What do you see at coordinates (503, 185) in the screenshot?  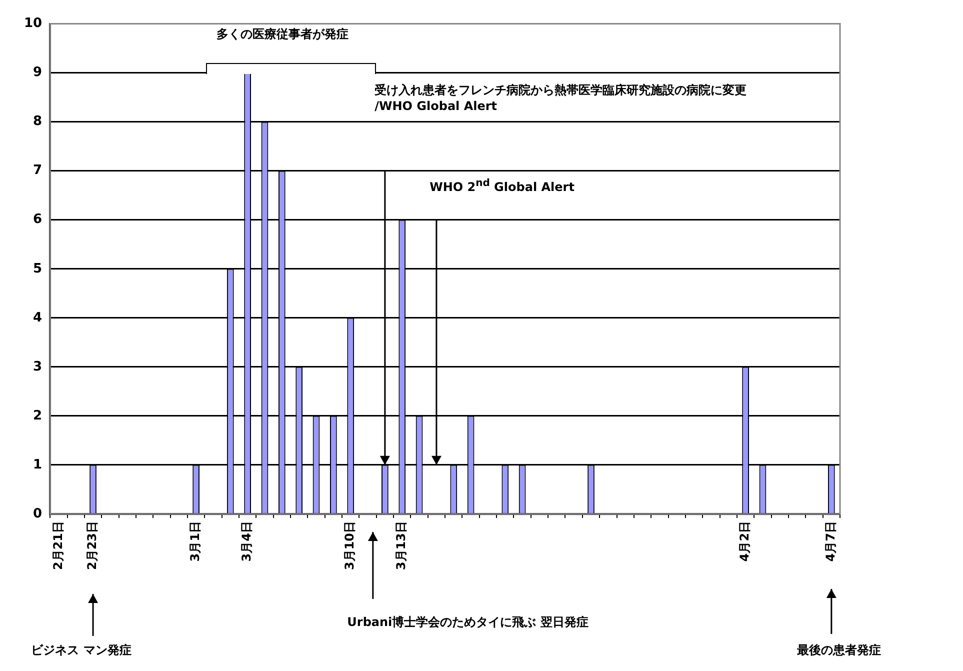 I see `annotation: WHO 2$^{nd}$ Global Alert` at bounding box center [503, 185].